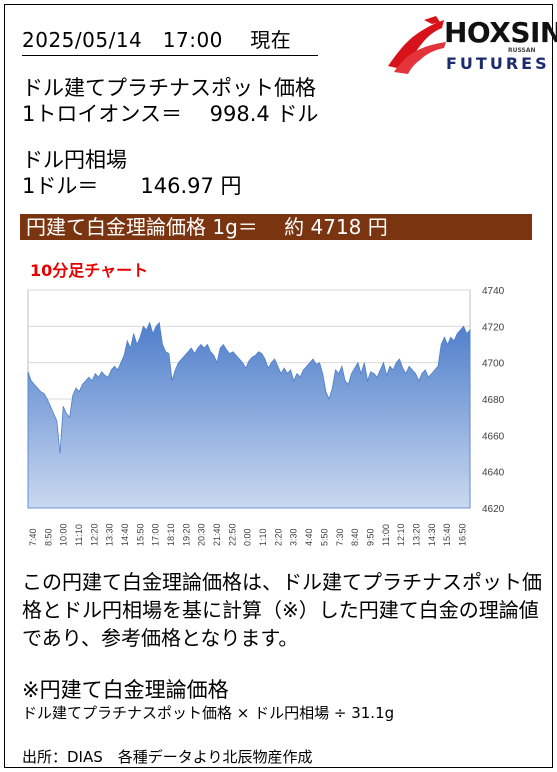 The height and width of the screenshot is (772, 557). Describe the element at coordinates (217, 534) in the screenshot. I see `x-tick-label: 21:40` at that location.